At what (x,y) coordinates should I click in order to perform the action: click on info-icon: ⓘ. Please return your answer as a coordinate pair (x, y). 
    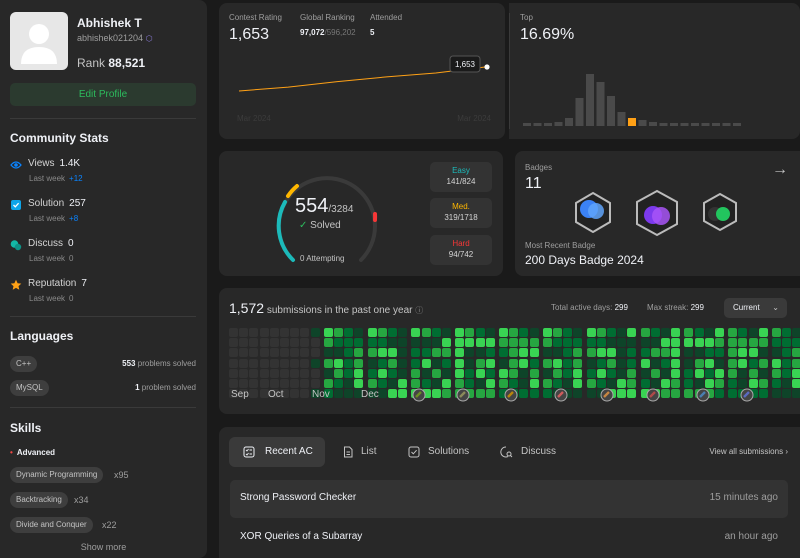
    Looking at the image, I should click on (419, 310).